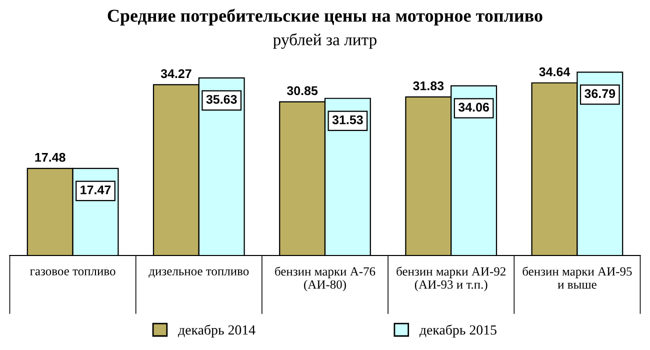 This screenshot has height=350, width=650. What do you see at coordinates (176, 73) in the screenshot?
I see `data-label: 34.27` at bounding box center [176, 73].